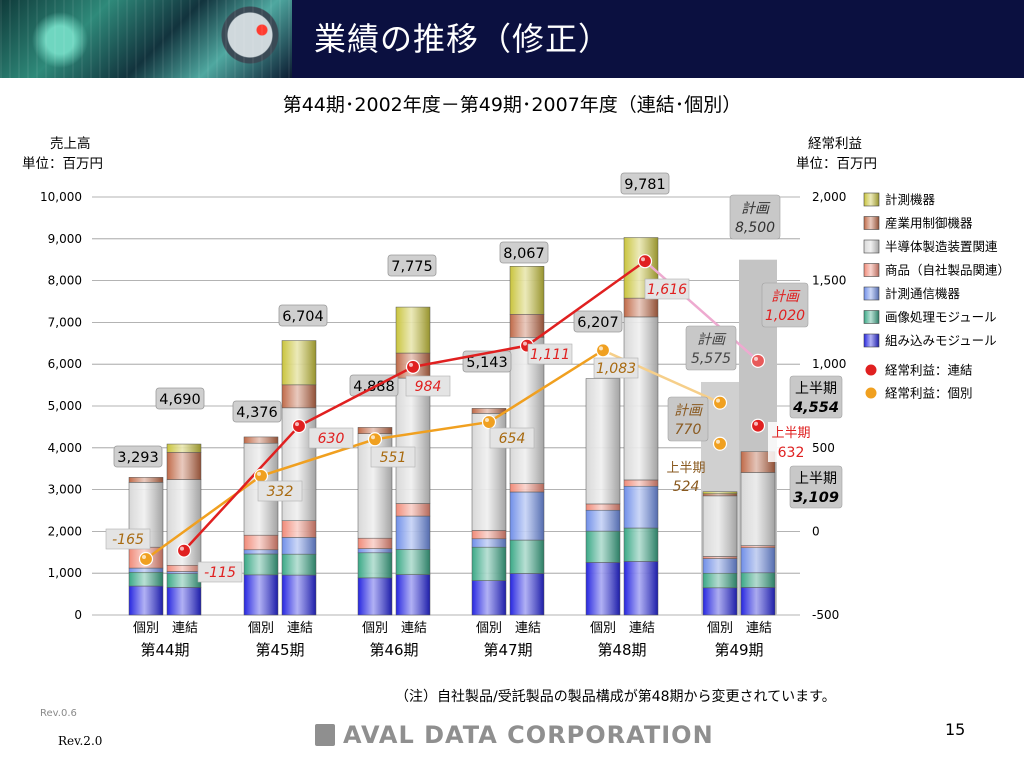  I want to click on left-axis-tick: 6,000, so click(65, 364).